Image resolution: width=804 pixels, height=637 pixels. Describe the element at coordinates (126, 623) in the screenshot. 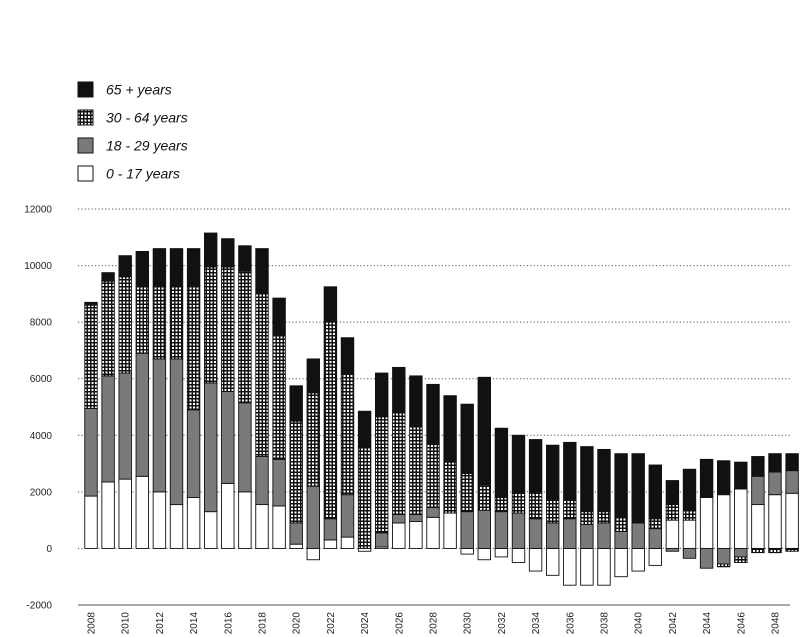

I see `x-tick-label: 2010` at that location.